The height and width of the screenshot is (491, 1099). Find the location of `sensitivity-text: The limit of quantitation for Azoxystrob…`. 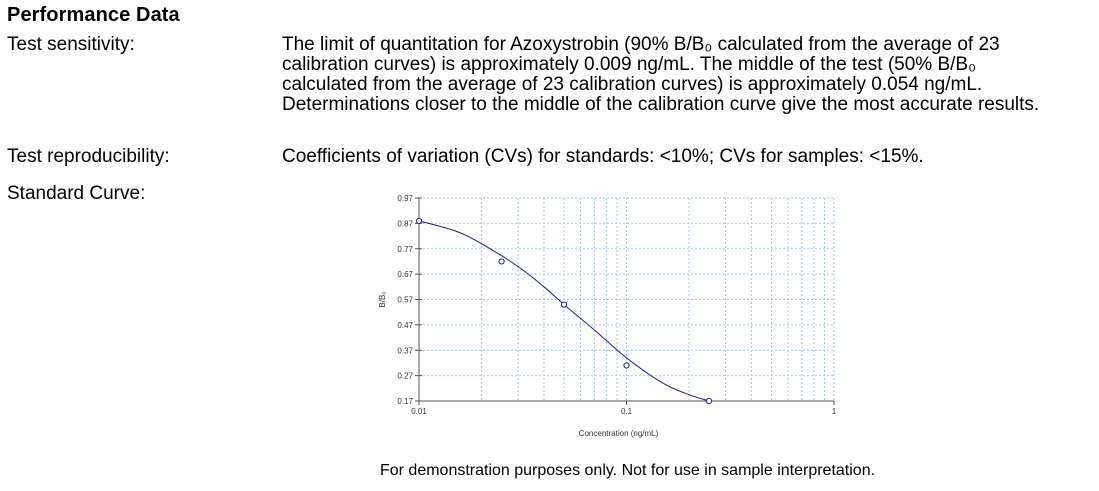

sensitivity-text: The limit of quantitation for Azoxystrob… is located at coordinates (686, 75).